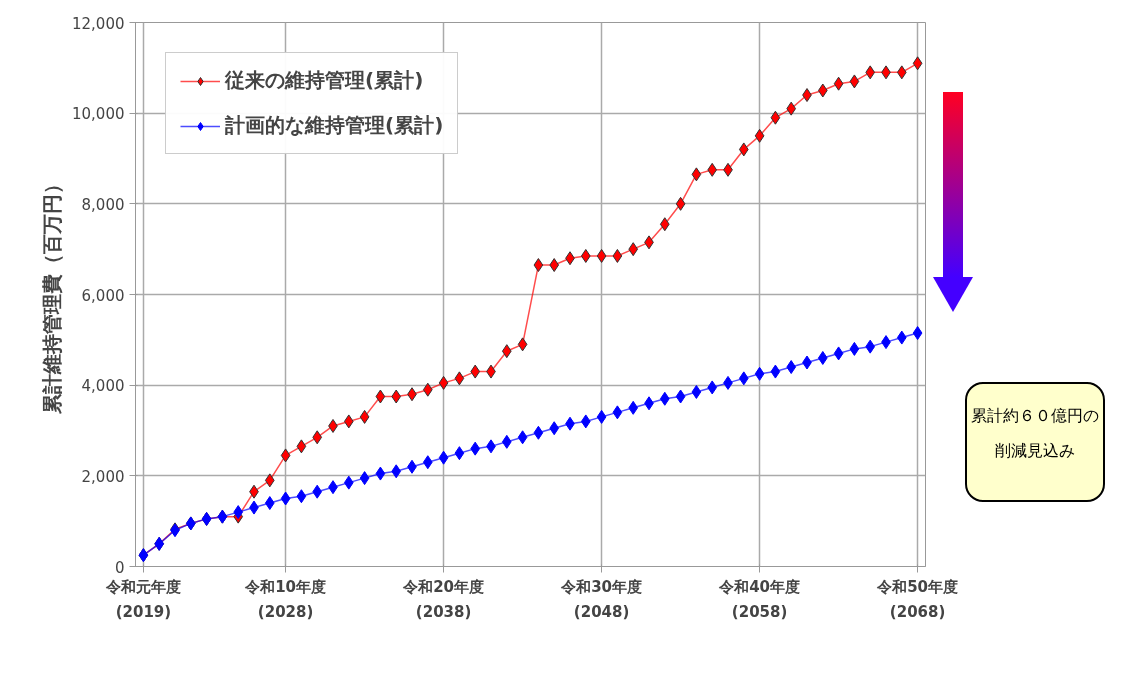  I want to click on y-tick-label: 8,000, so click(103, 204).